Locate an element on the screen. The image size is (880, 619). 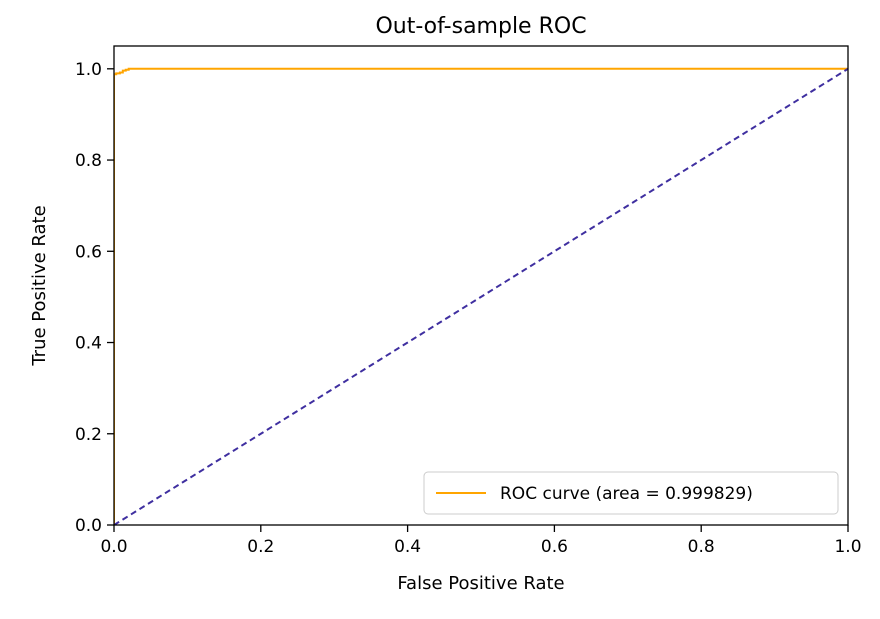
legend-label-roc-curve: ROC curve (area = 0.999829) is located at coordinates (626, 494).